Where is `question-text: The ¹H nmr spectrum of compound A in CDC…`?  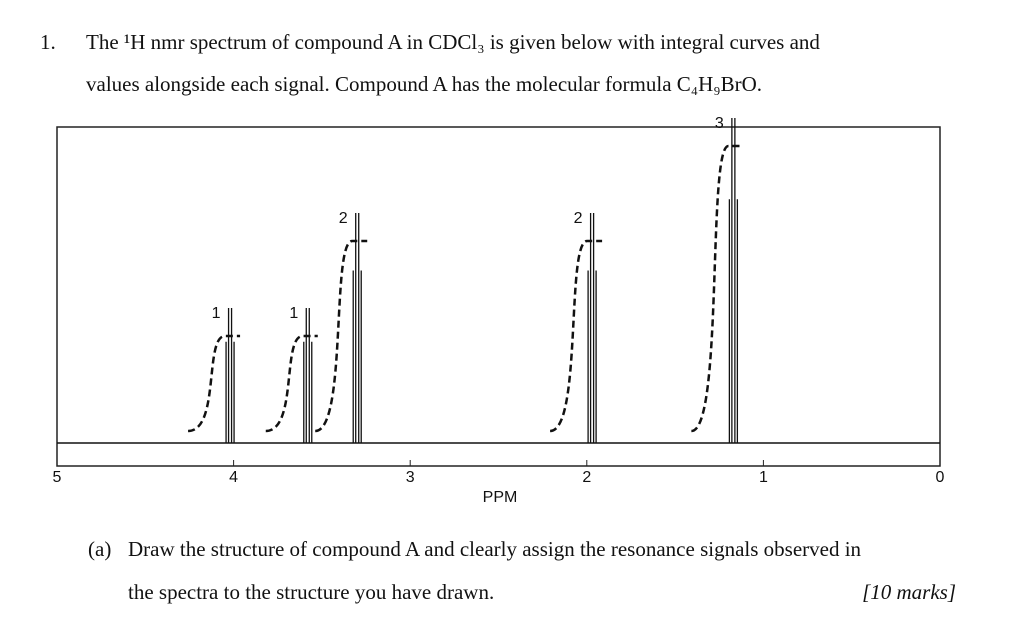 question-text: The ¹H nmr spectrum of compound A in CDC… is located at coordinates (453, 42).